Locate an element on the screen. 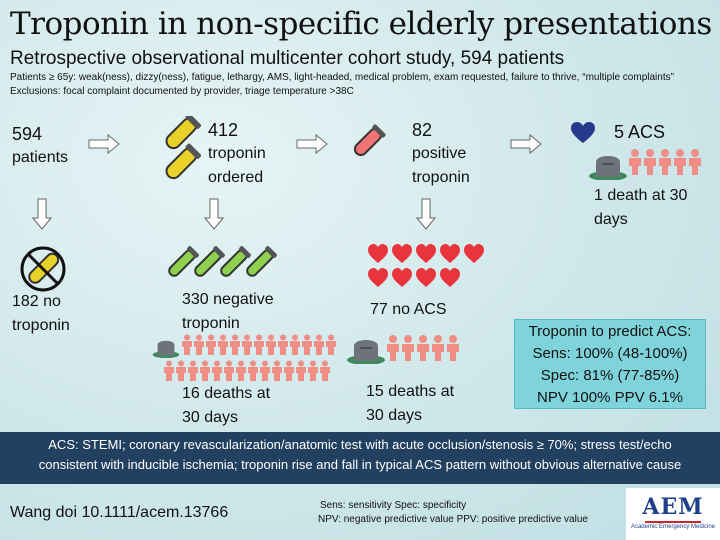 The width and height of the screenshot is (720, 540). red-test-tube-icon is located at coordinates (369, 140).